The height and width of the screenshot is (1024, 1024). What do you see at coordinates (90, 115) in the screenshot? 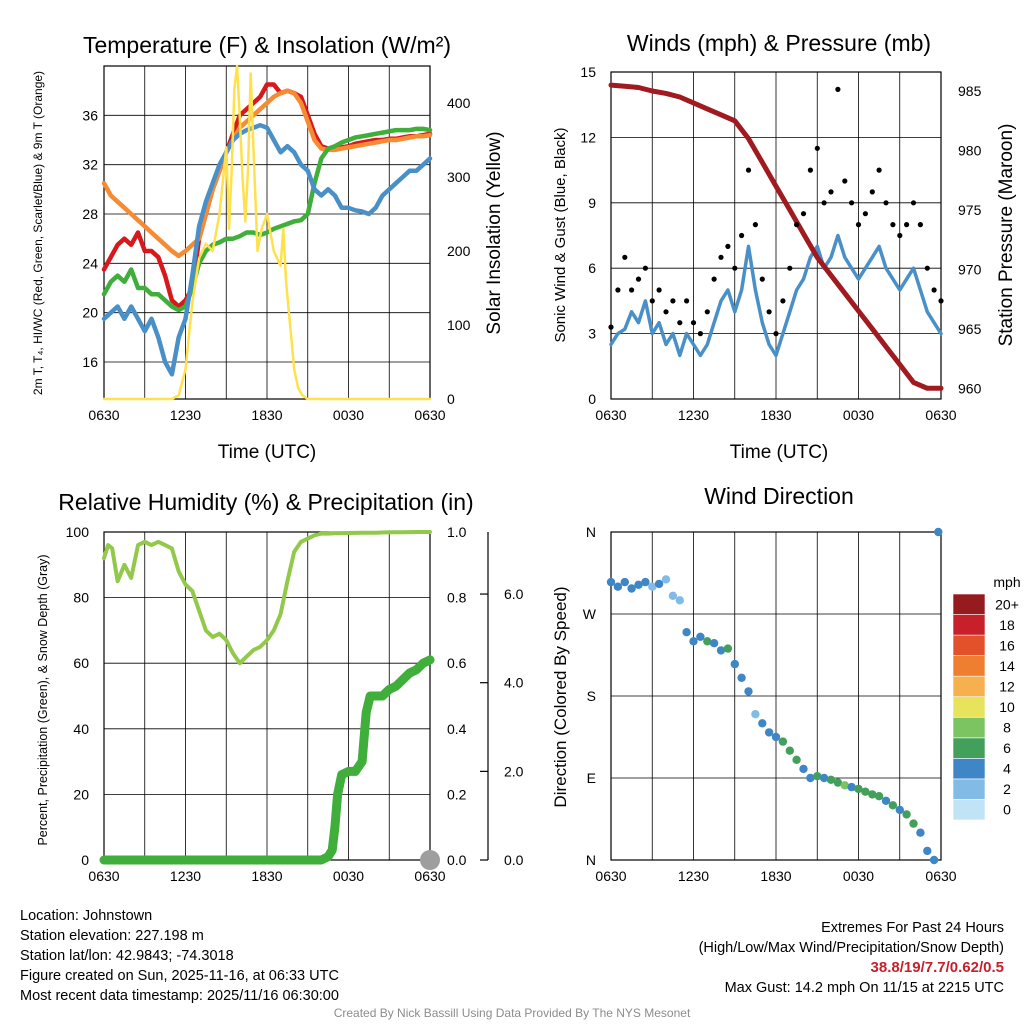
I see `temp-y-tick-label: 36` at bounding box center [90, 115].